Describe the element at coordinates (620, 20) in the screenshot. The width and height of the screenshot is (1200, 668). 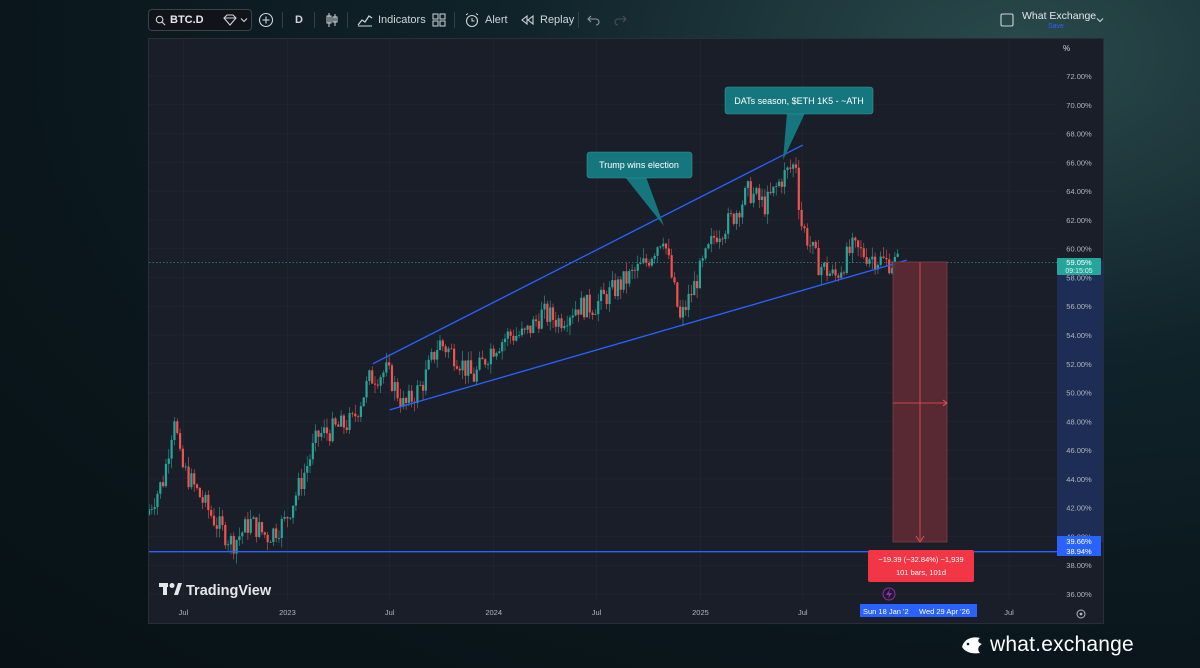
I see `redo-button` at that location.